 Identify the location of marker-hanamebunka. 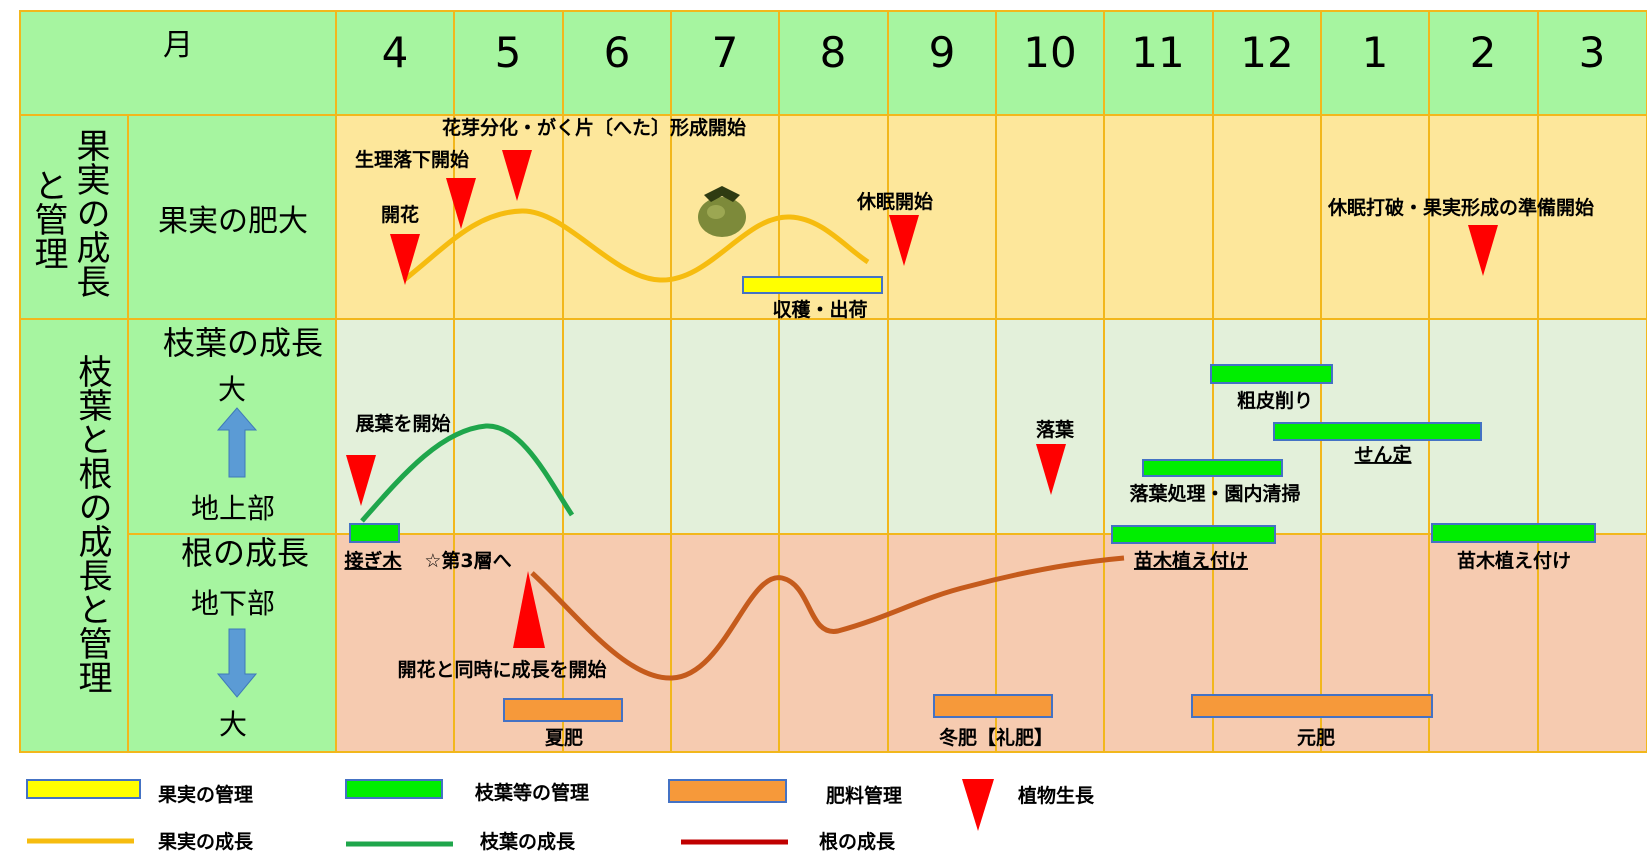
(517, 175).